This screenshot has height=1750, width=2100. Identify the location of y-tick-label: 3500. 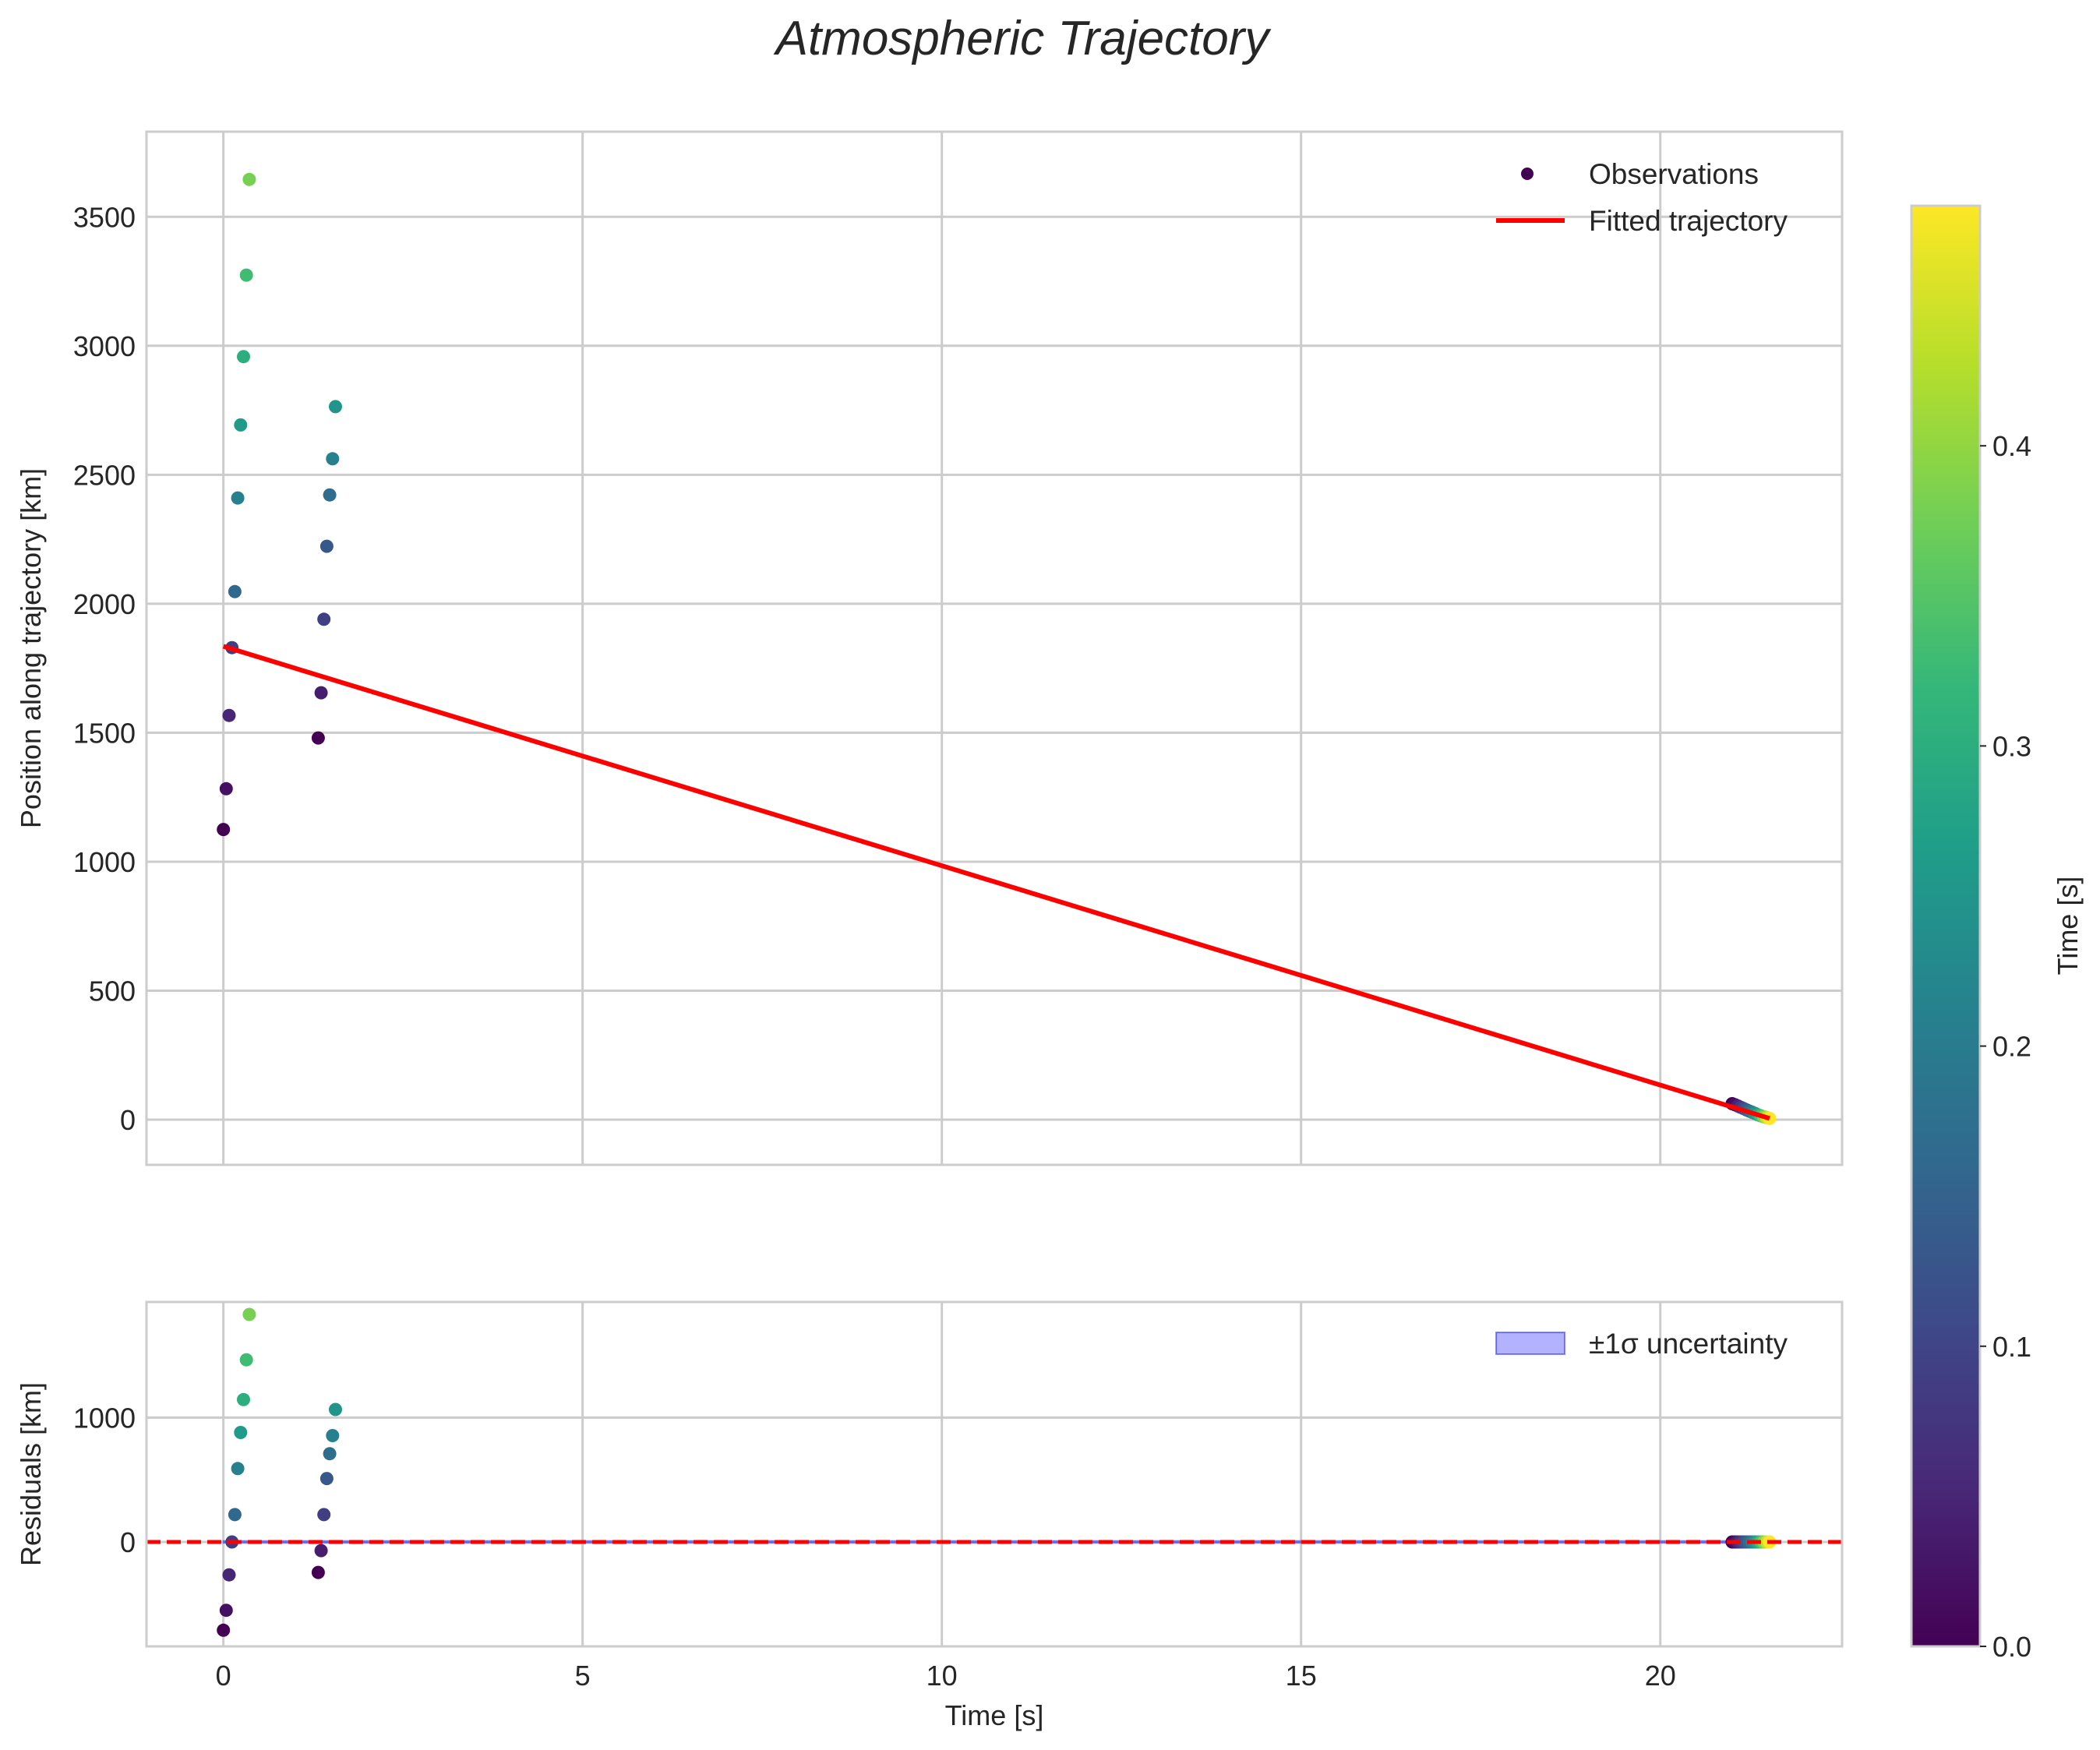
(105, 217).